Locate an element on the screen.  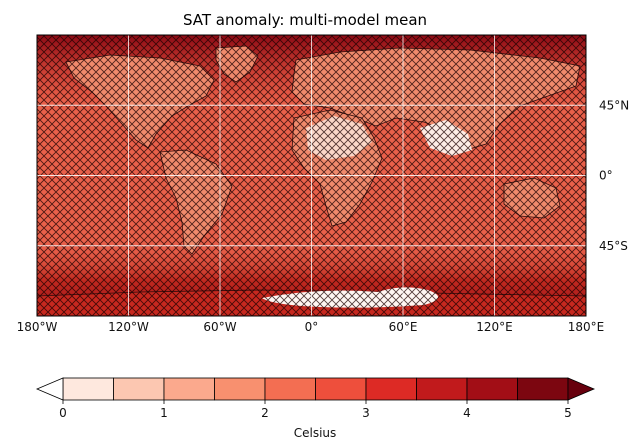
longitude-label: 0° is located at coordinates (312, 327).